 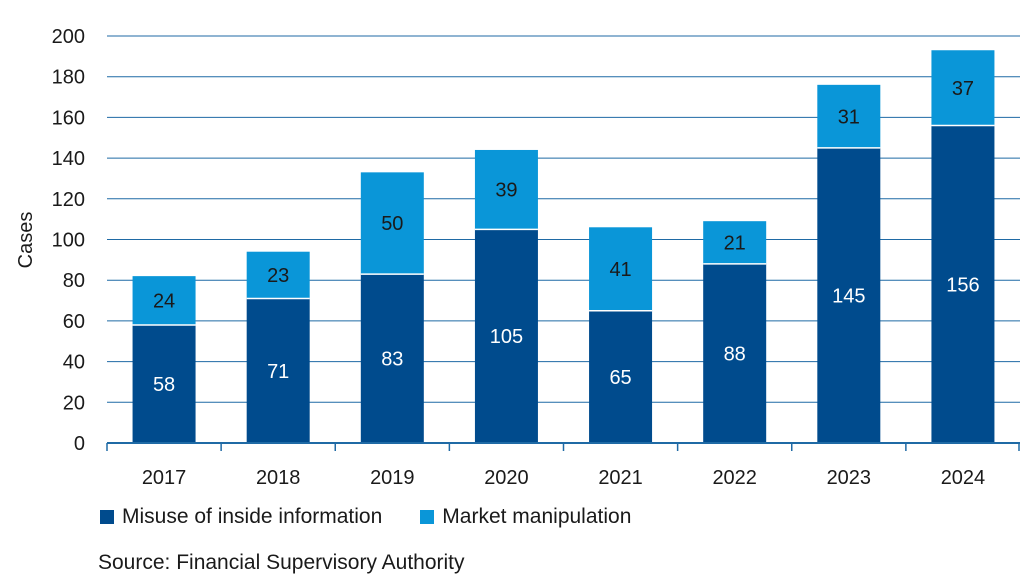 I want to click on data-label-misuse-2020: 105, so click(x=506, y=337).